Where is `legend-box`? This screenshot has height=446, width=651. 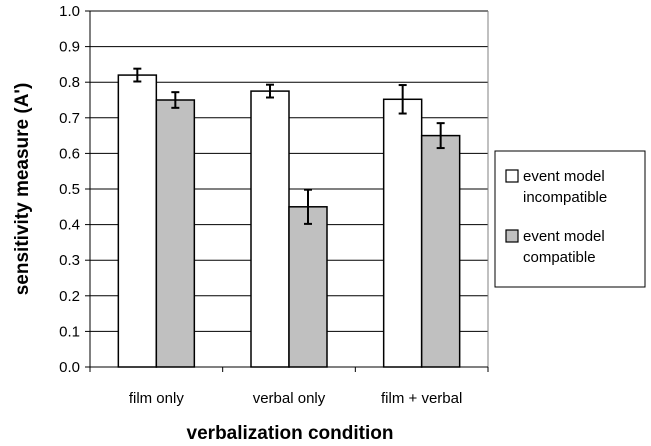
legend-box is located at coordinates (570, 219).